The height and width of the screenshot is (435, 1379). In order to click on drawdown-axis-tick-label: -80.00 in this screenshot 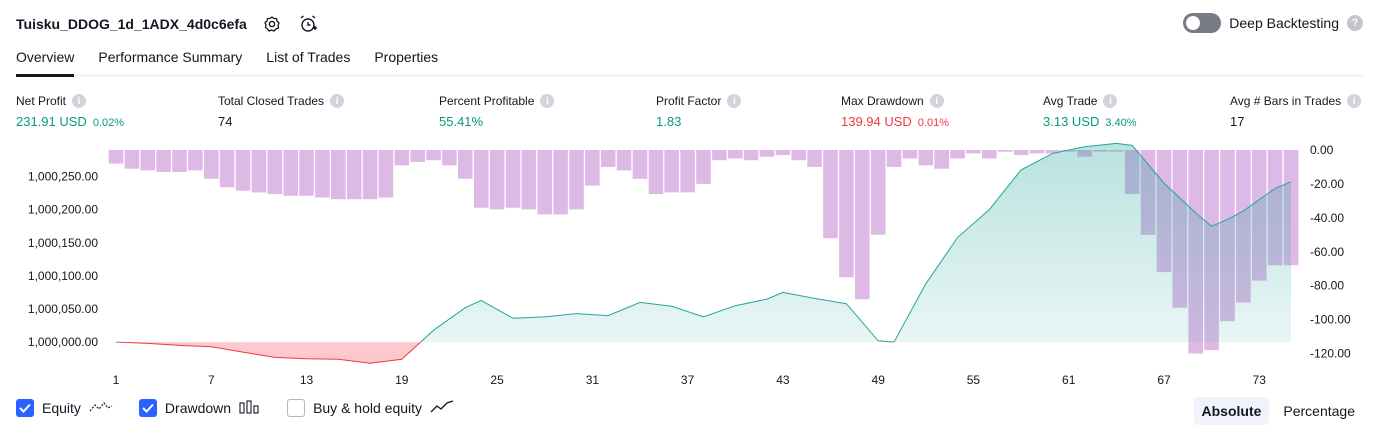, I will do `click(1327, 286)`.